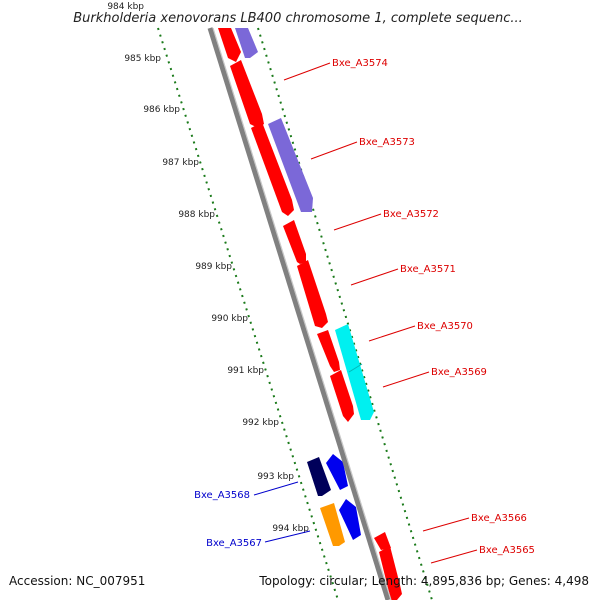 The height and width of the screenshot is (600, 600). I want to click on kbp-label: 988 kbp, so click(196, 215).